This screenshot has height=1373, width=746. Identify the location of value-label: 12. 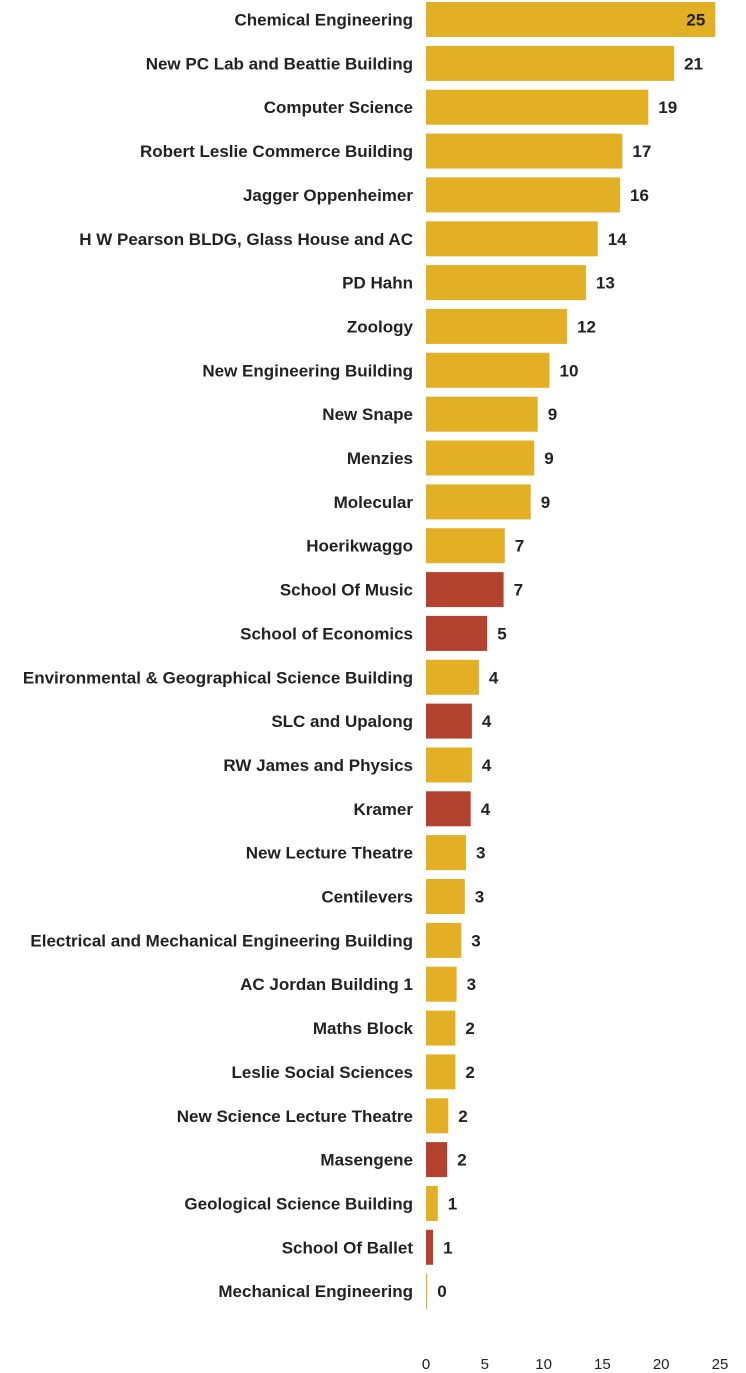
(586, 326).